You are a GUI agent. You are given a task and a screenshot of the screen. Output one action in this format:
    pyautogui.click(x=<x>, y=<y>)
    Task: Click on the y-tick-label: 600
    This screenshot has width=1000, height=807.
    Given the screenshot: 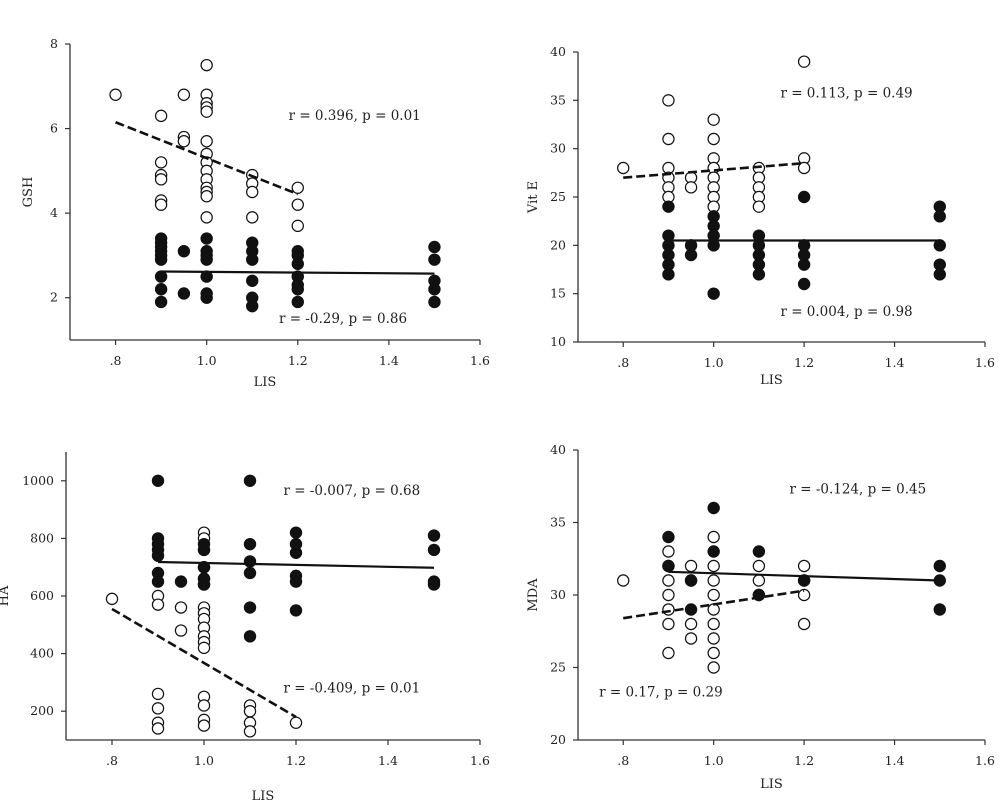 What is the action you would take?
    pyautogui.click(x=42, y=595)
    